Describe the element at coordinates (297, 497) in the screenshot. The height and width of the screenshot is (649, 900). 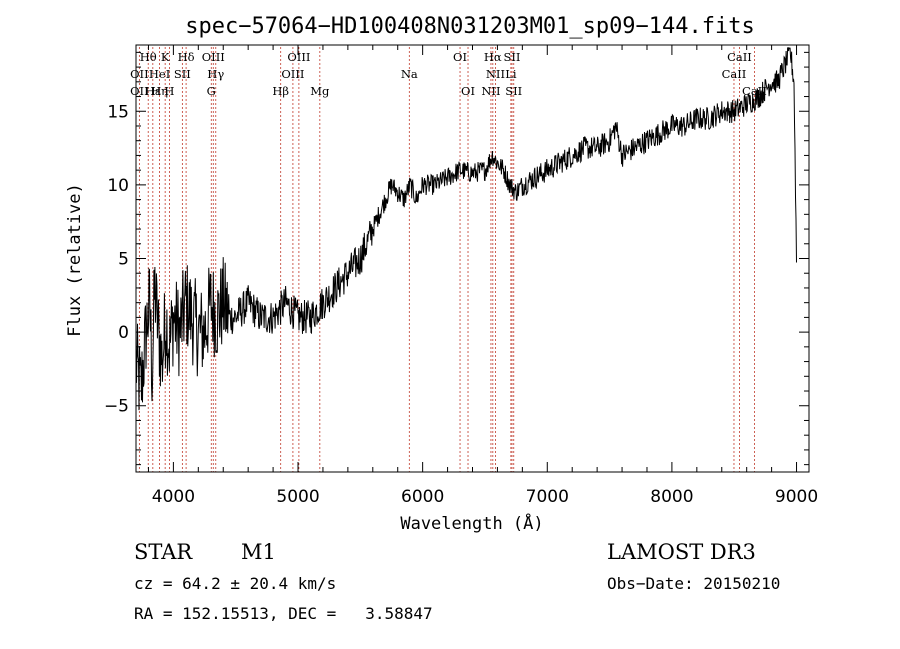
I see `x-tick-label: 5000` at that location.